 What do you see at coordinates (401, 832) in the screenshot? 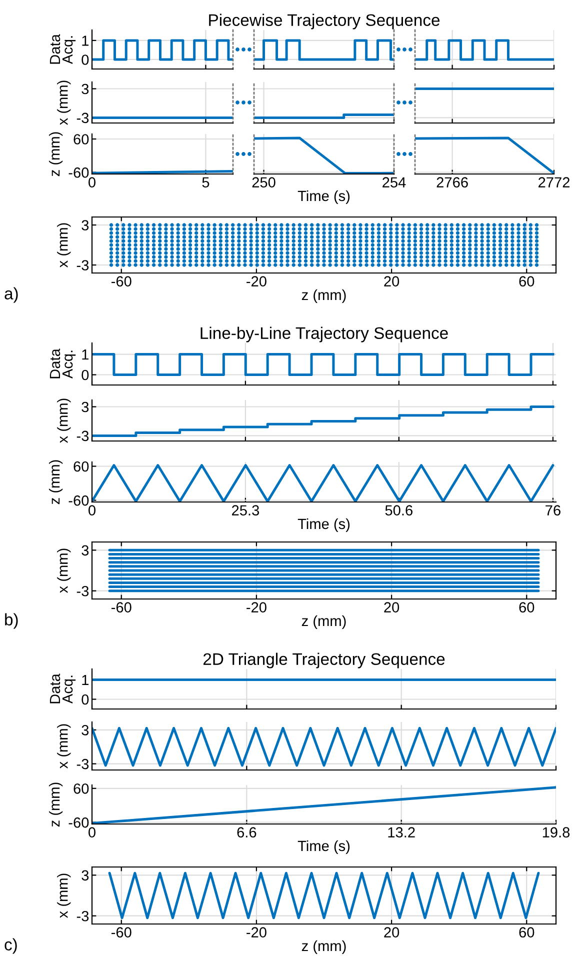
I see `x-tick-label: 13.2` at bounding box center [401, 832].